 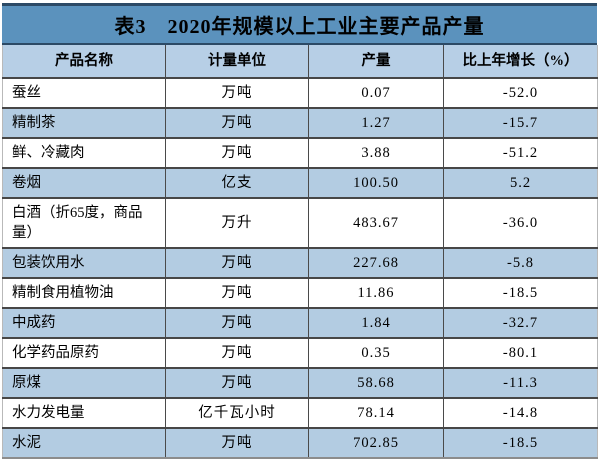 I want to click on growth-cell: -36.0, so click(x=520, y=223).